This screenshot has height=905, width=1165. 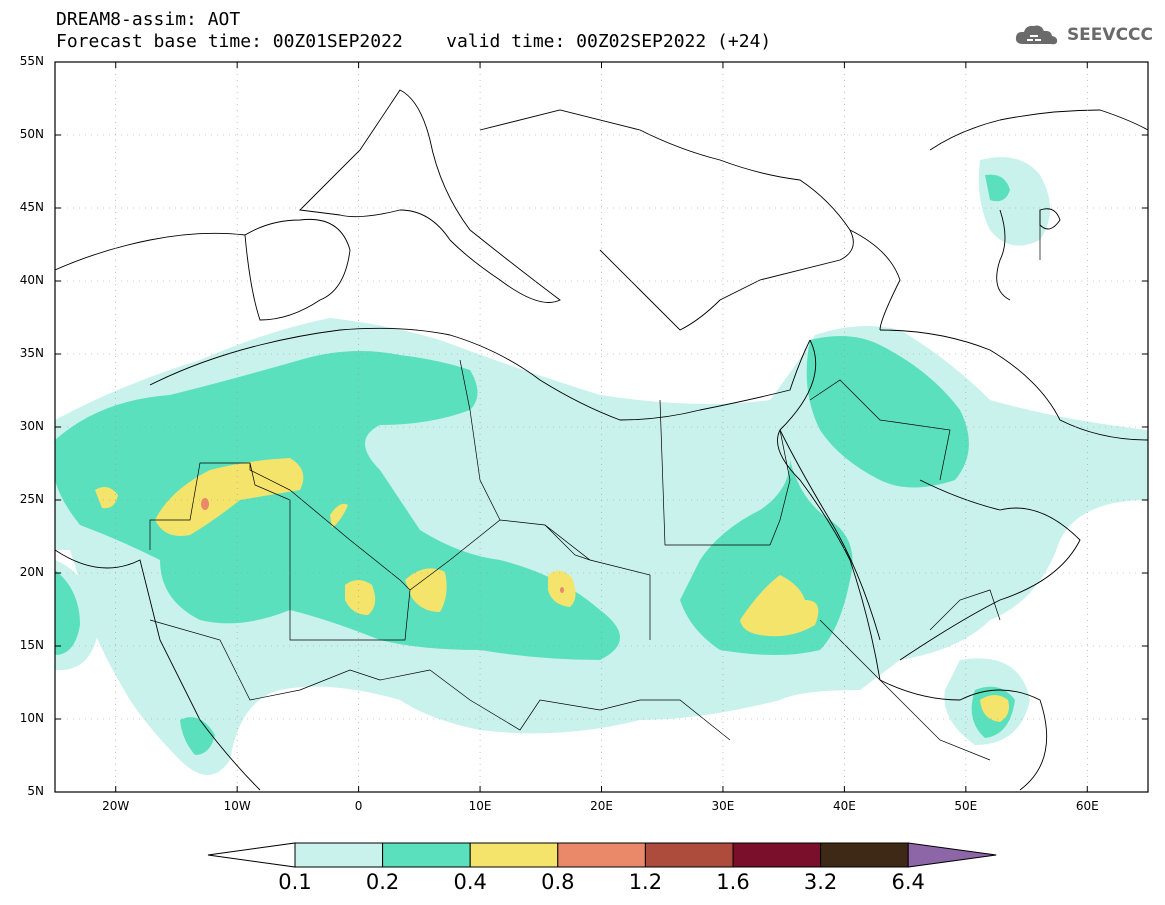 I want to click on aot-contour-0.8, so click(x=382, y=545).